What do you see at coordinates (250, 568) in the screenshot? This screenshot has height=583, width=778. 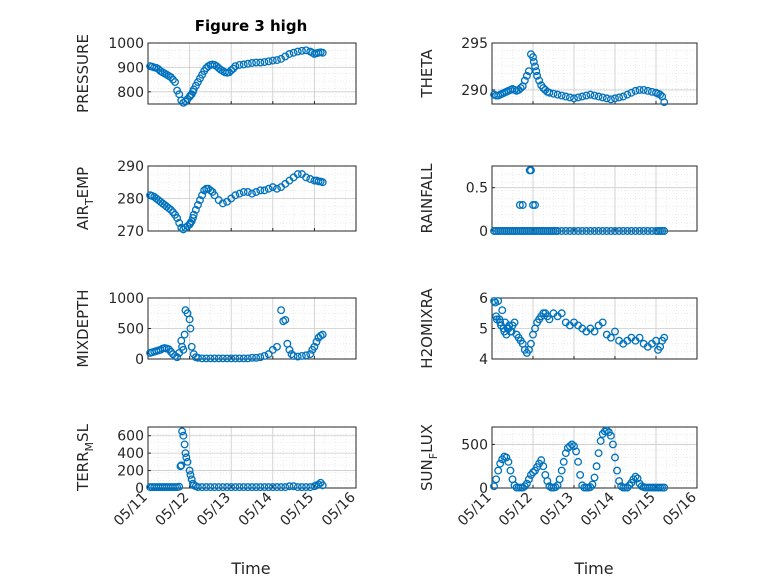 I see `x-axis-title-left: Time` at bounding box center [250, 568].